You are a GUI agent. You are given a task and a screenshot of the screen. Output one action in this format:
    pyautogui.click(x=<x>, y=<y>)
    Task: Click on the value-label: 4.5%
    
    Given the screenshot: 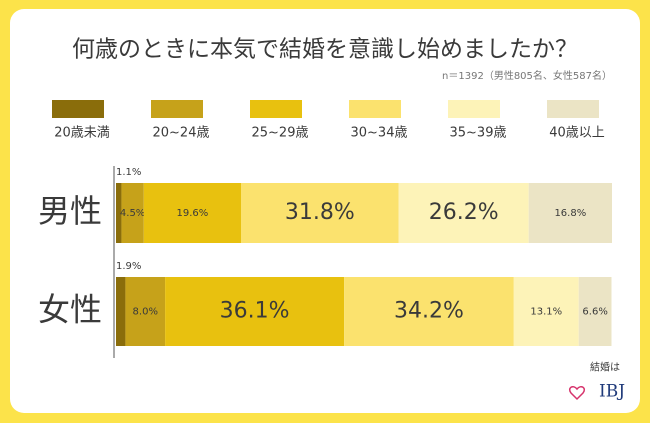 What is the action you would take?
    pyautogui.click(x=132, y=213)
    